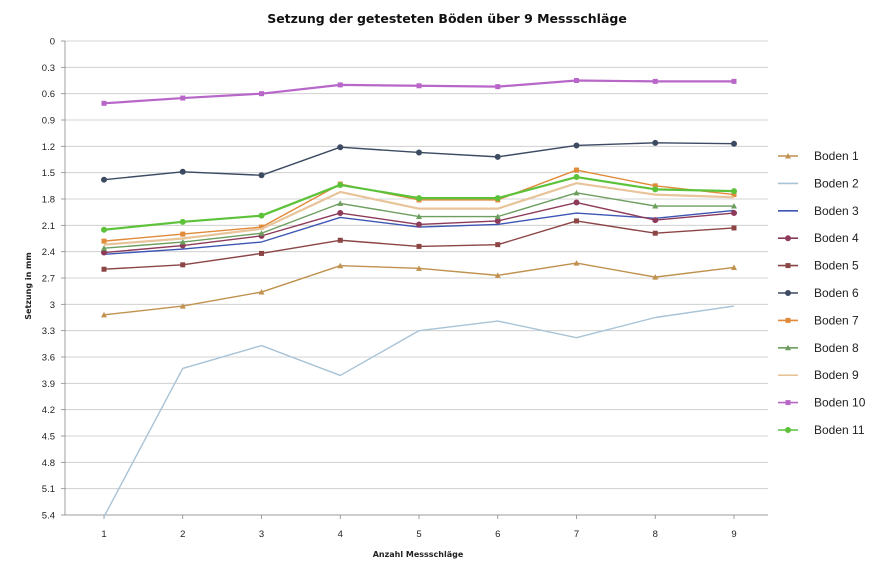 Image resolution: width=883 pixels, height=562 pixels. I want to click on legend-label: Boden 7, so click(836, 320).